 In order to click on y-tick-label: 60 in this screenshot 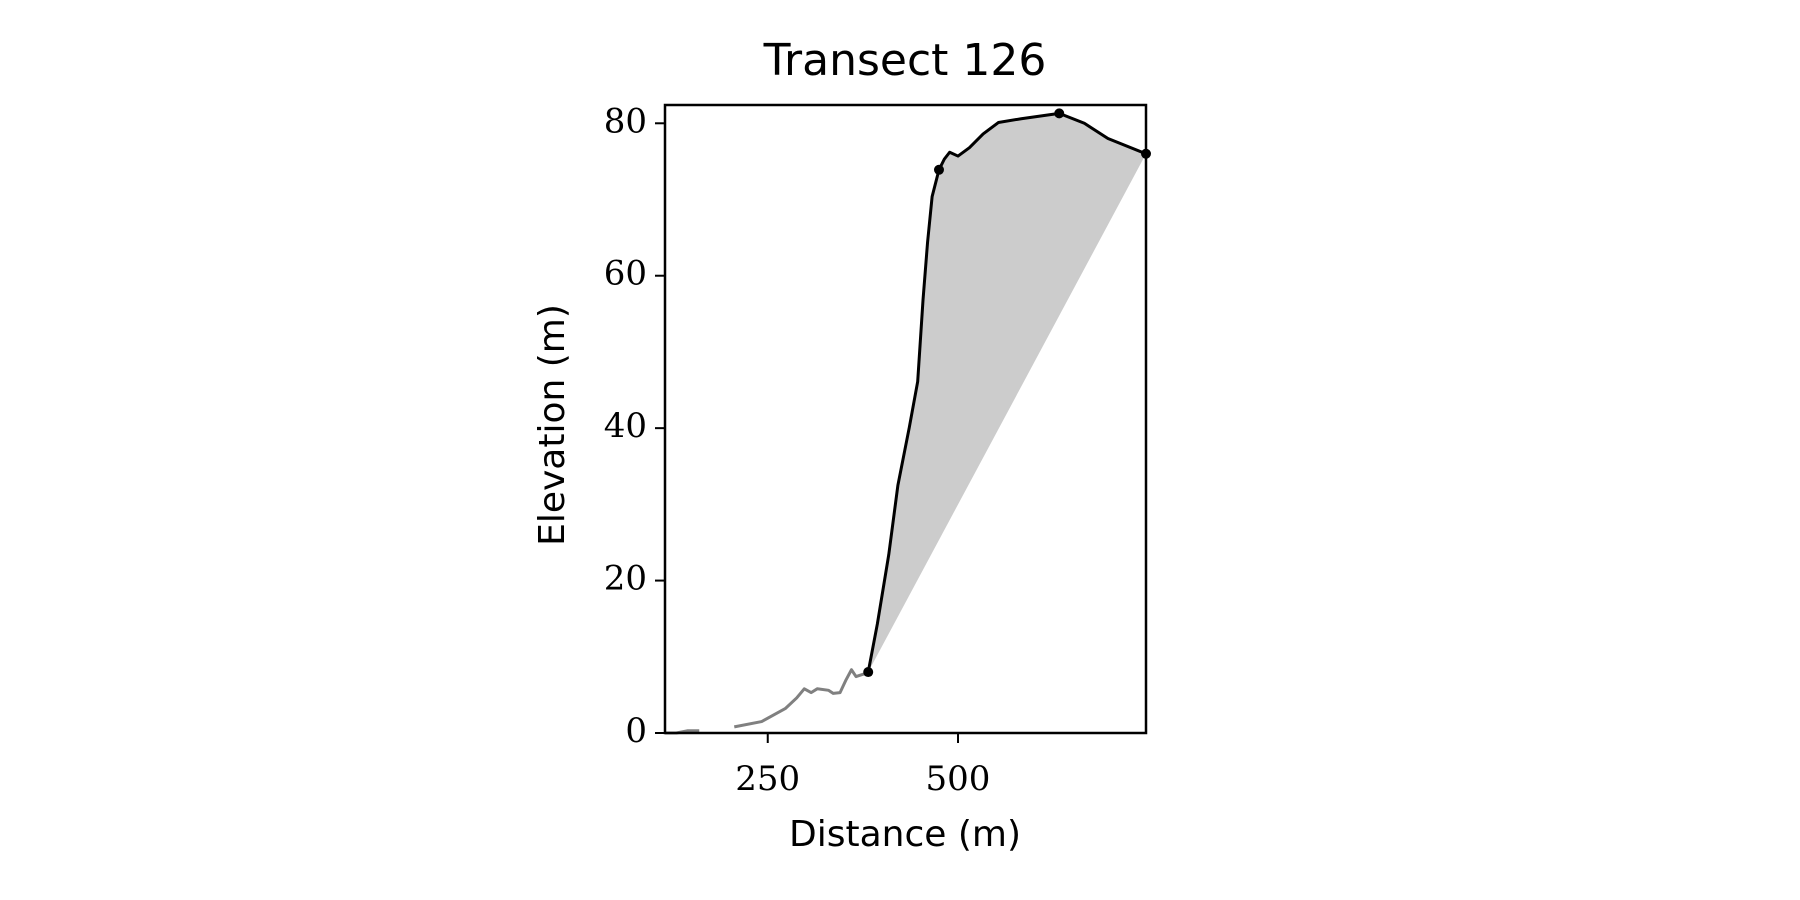, I will do `click(625, 274)`.